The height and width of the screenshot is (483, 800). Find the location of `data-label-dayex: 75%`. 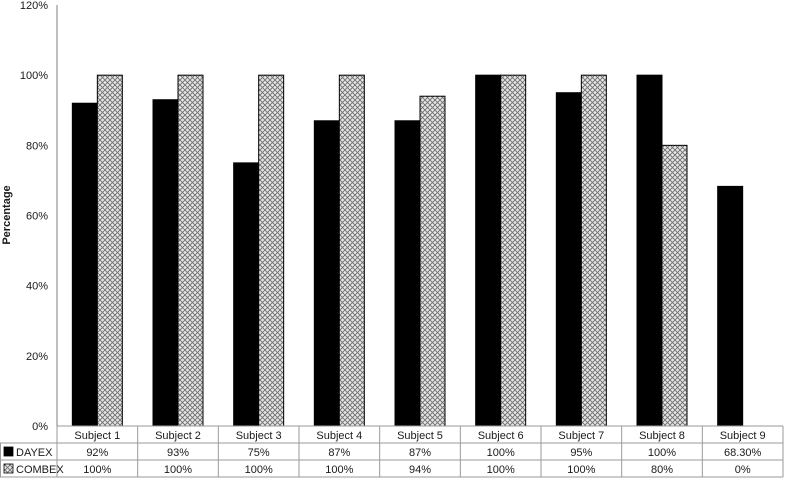

data-label-dayex: 75% is located at coordinates (259, 453).